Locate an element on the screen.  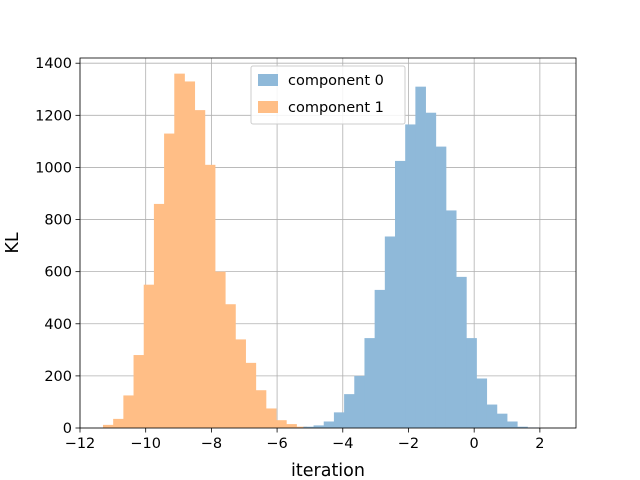
legend: component 0 component 1 is located at coordinates (328, 95).